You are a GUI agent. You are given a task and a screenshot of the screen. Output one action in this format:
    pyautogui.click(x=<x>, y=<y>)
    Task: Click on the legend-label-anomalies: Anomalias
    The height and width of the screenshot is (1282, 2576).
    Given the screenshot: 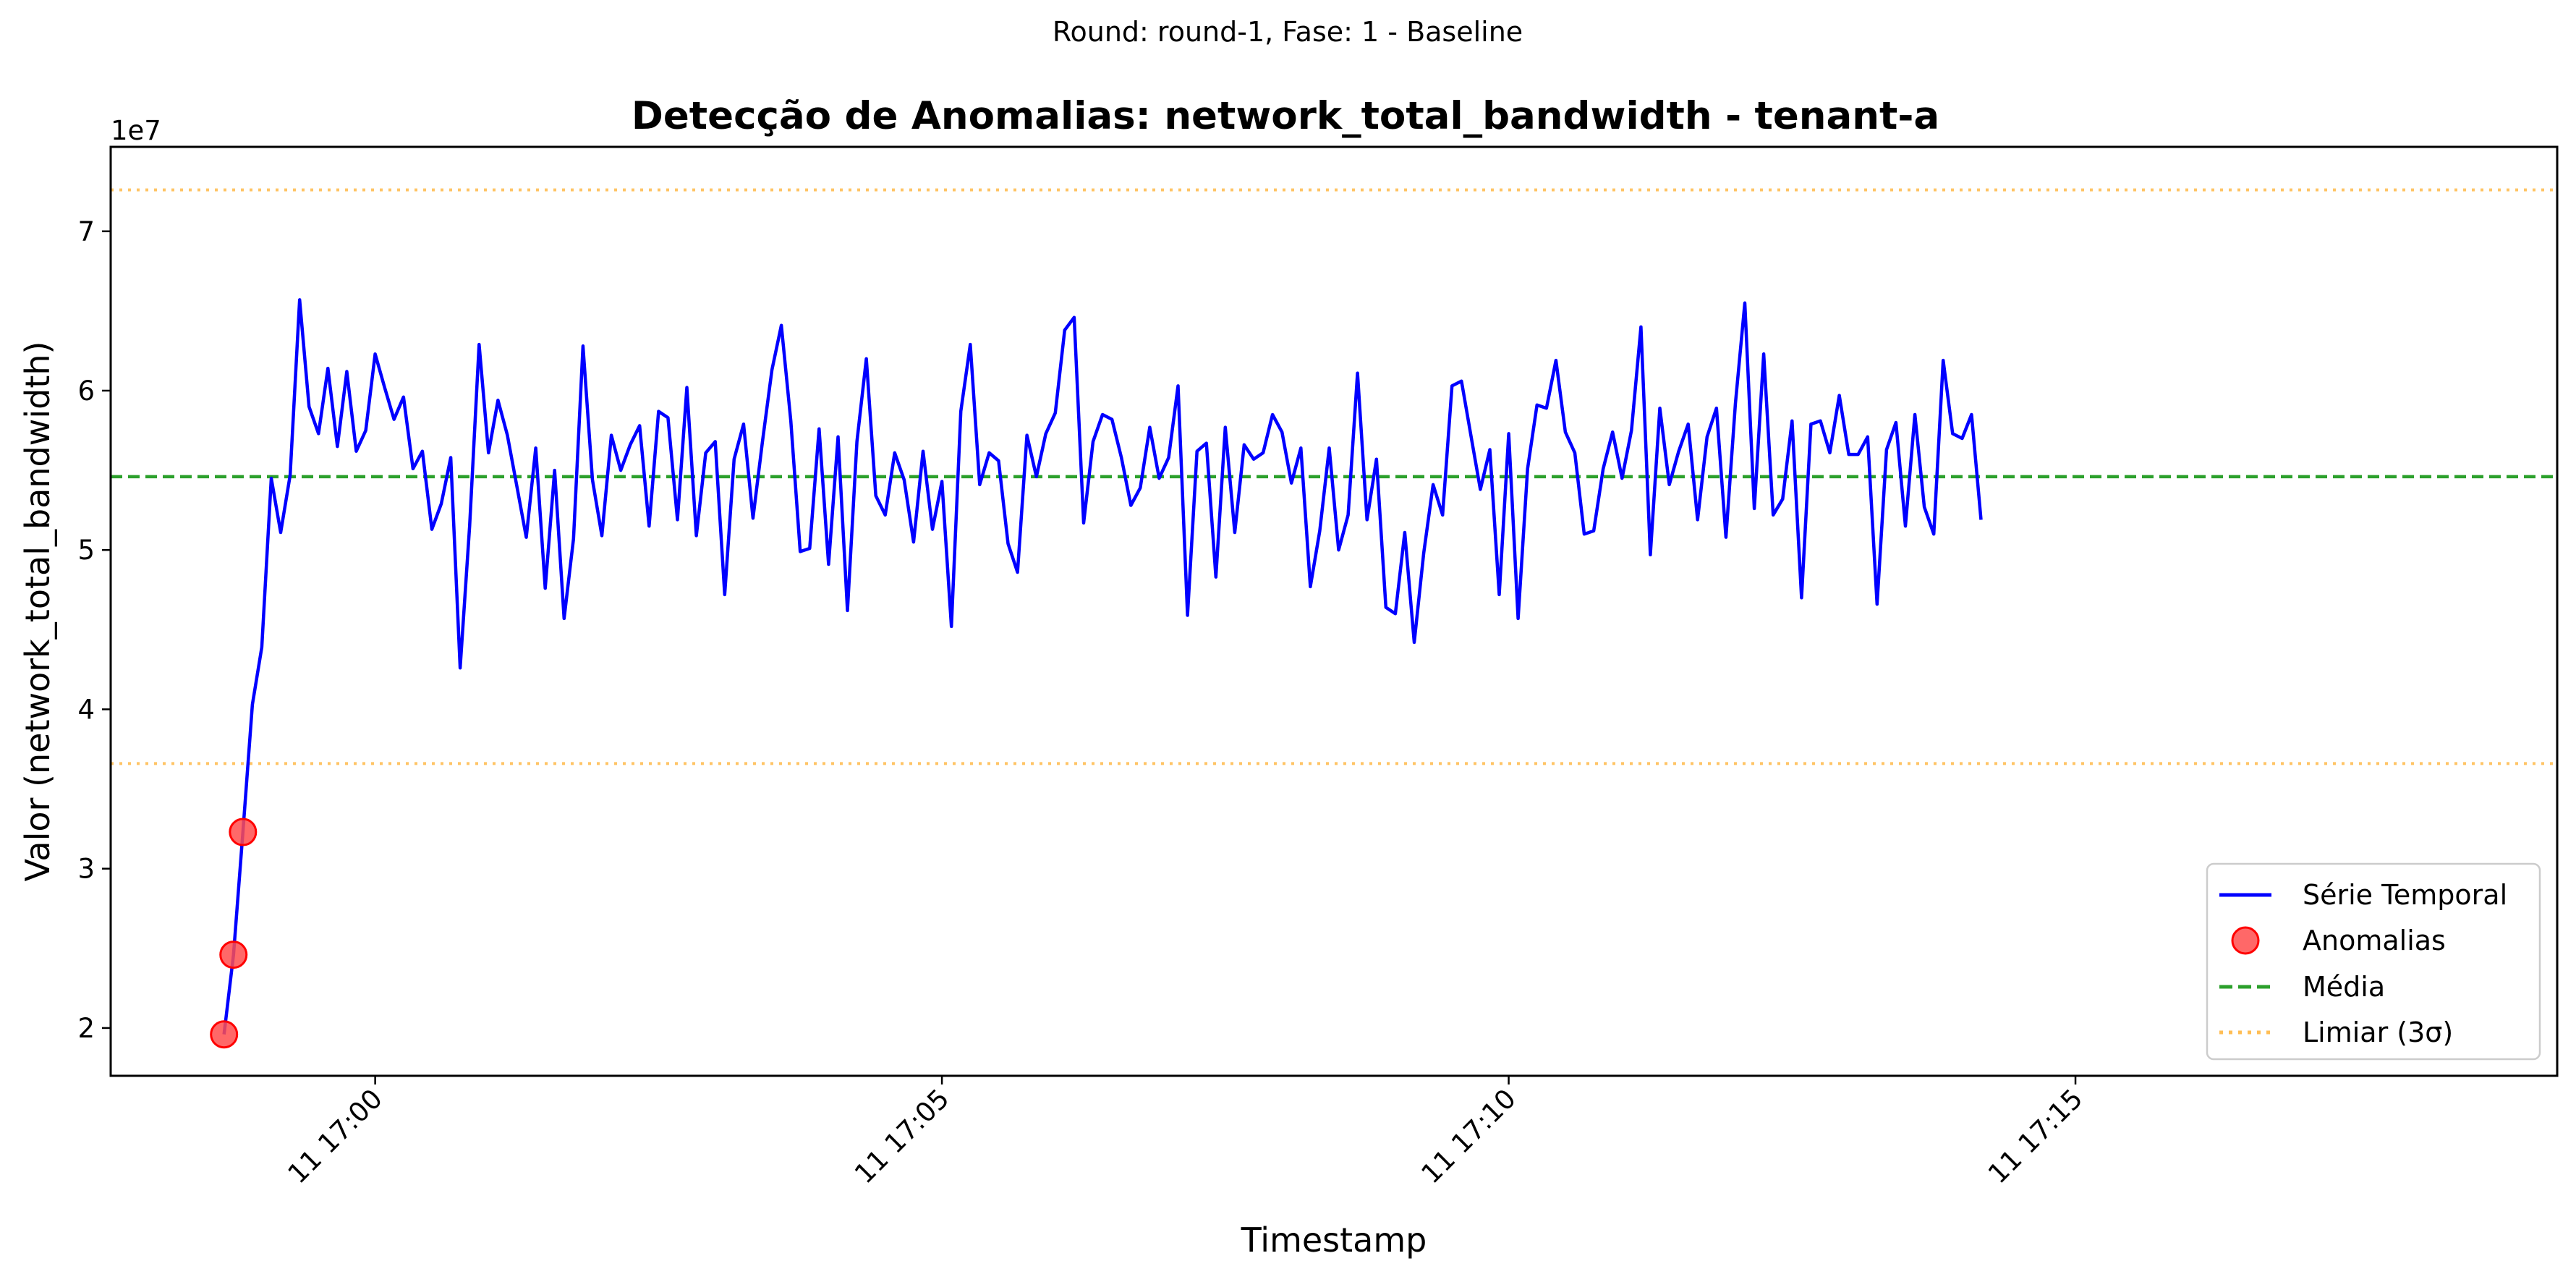 What is the action you would take?
    pyautogui.click(x=2374, y=940)
    